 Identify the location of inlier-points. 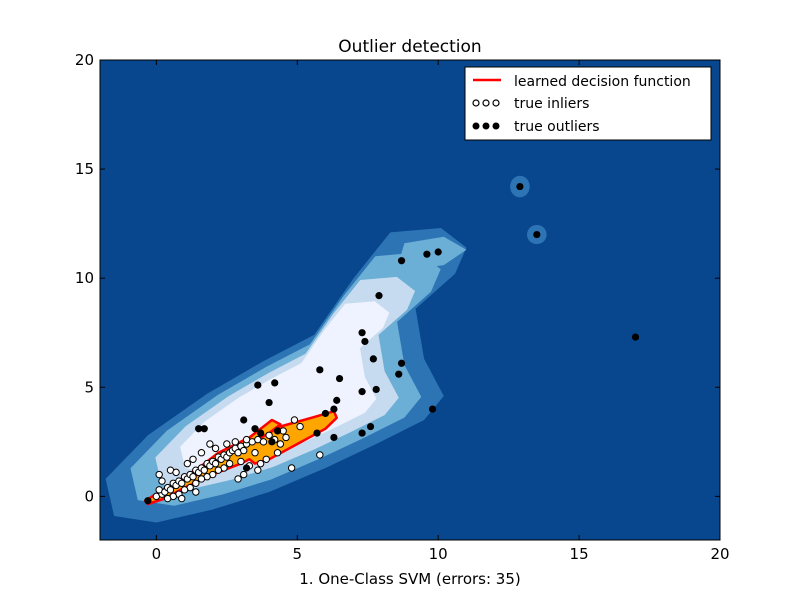
(238, 459).